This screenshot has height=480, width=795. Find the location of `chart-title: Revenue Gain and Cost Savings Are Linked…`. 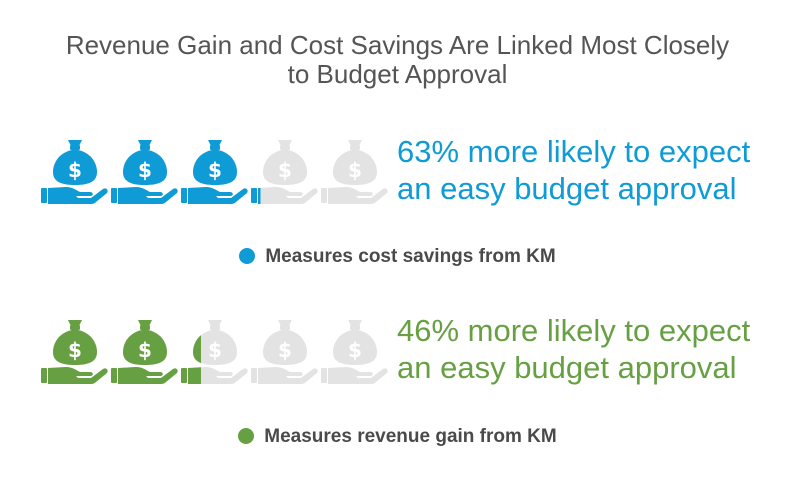

chart-title: Revenue Gain and Cost Savings Are Linked… is located at coordinates (397, 60).